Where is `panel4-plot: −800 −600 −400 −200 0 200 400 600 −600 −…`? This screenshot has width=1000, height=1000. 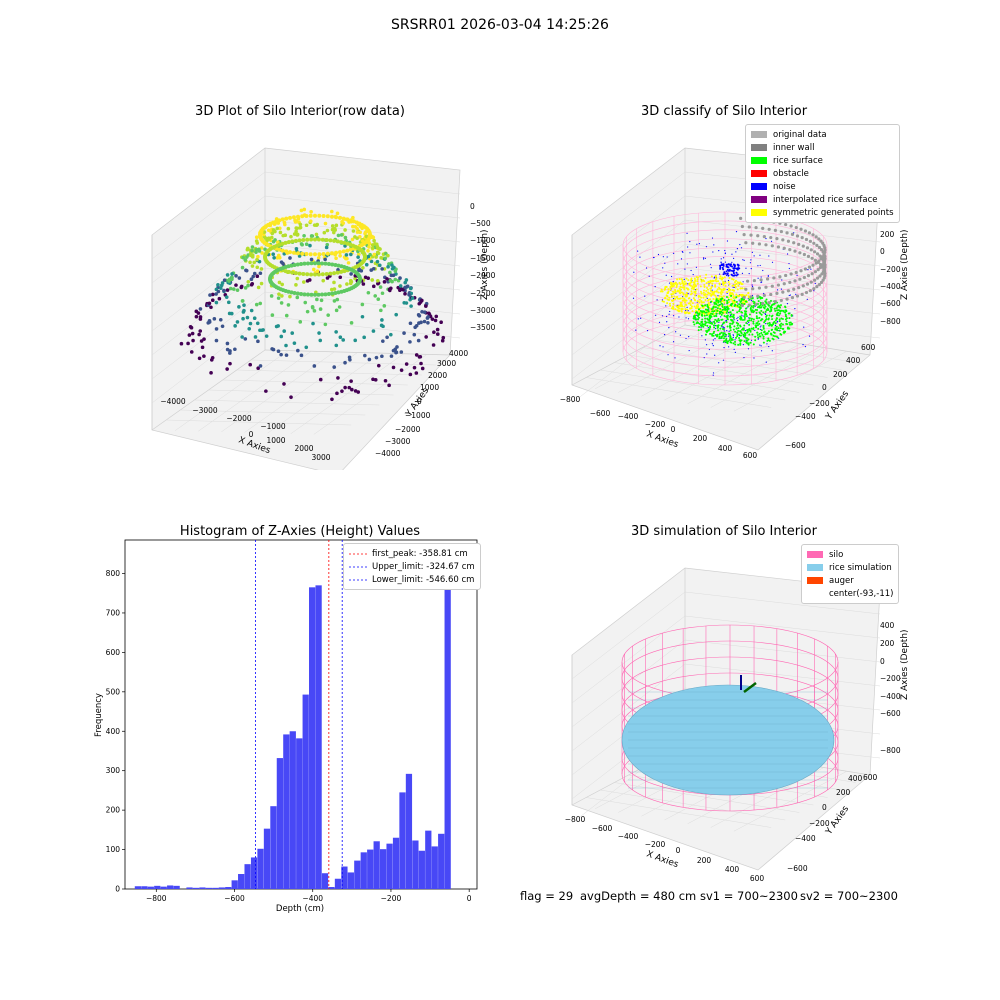 panel4-plot: −800 −600 −400 −200 0 200 400 600 −600 −… is located at coordinates (737, 725).